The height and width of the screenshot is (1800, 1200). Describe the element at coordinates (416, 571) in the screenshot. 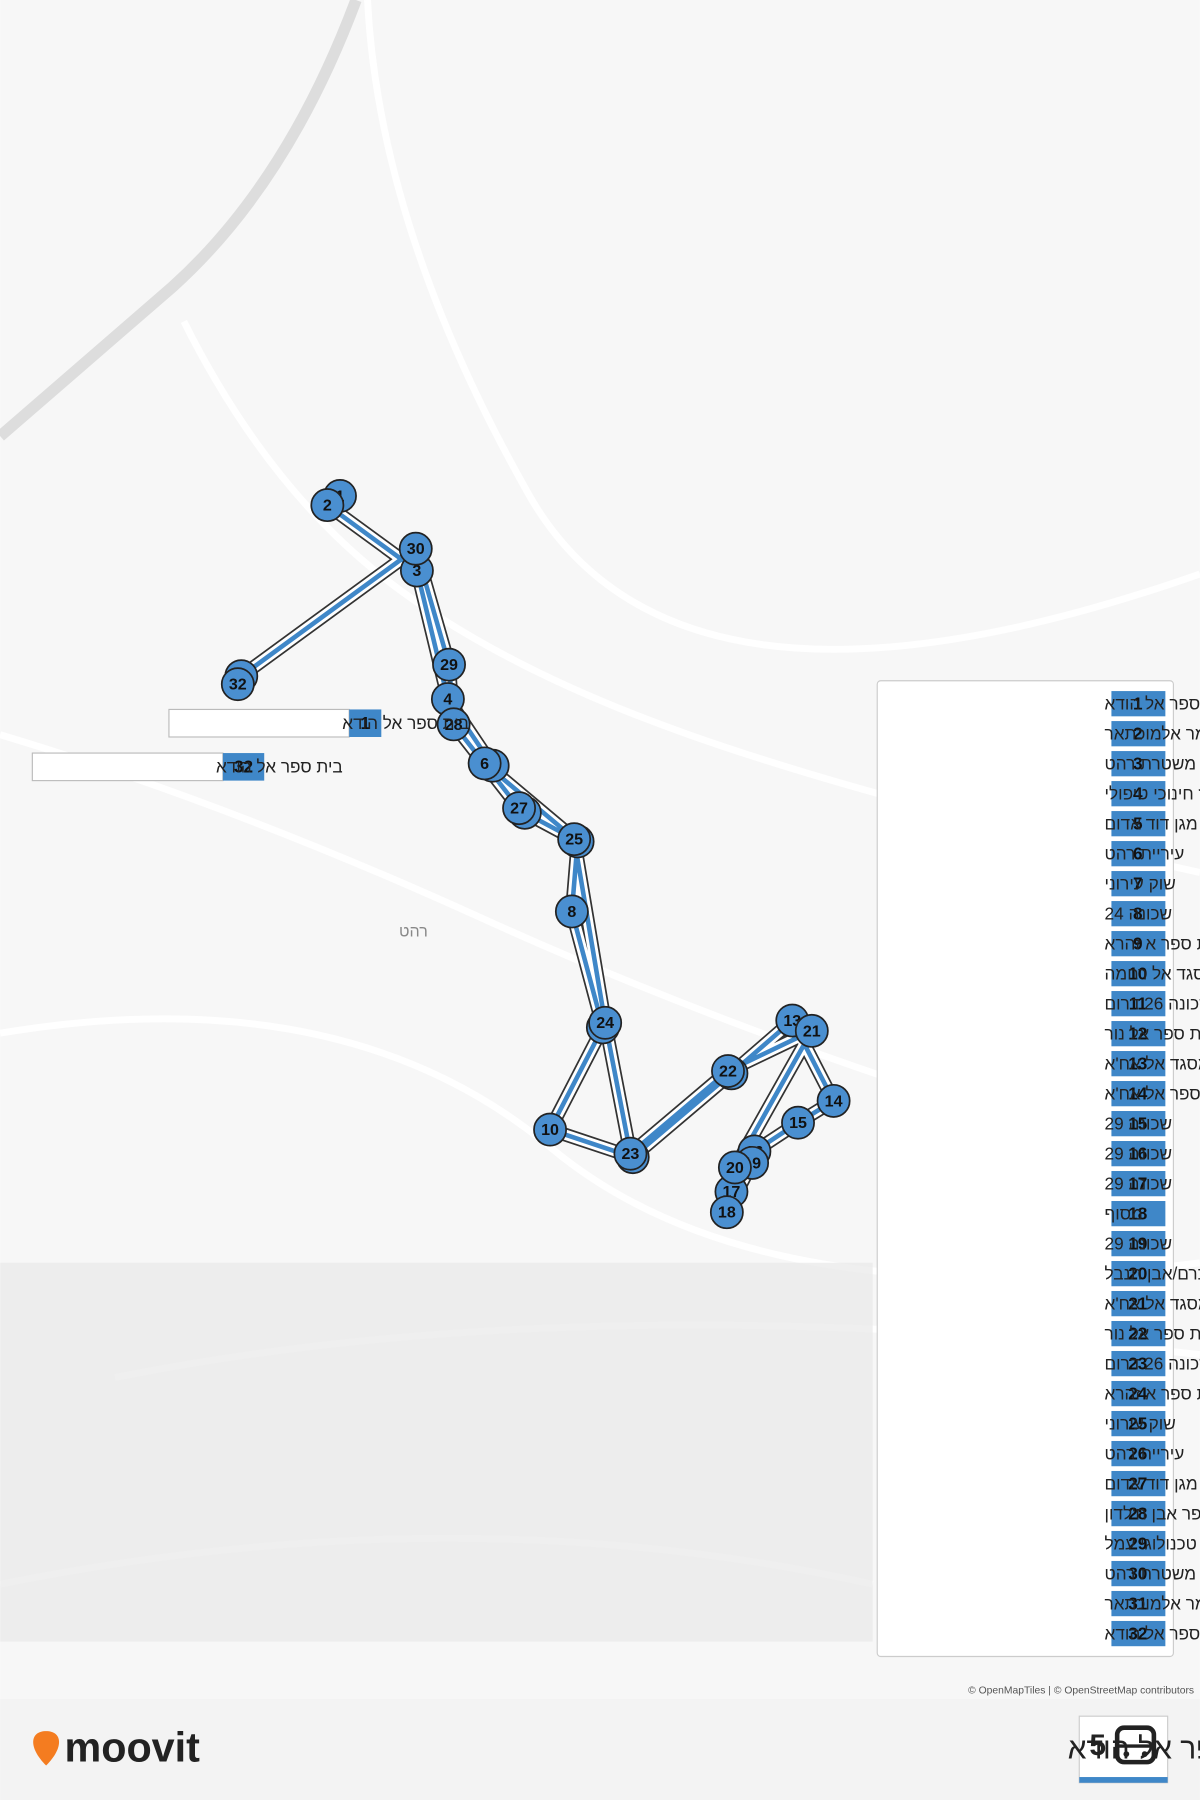

I see `stop-marker-number: 3` at that location.